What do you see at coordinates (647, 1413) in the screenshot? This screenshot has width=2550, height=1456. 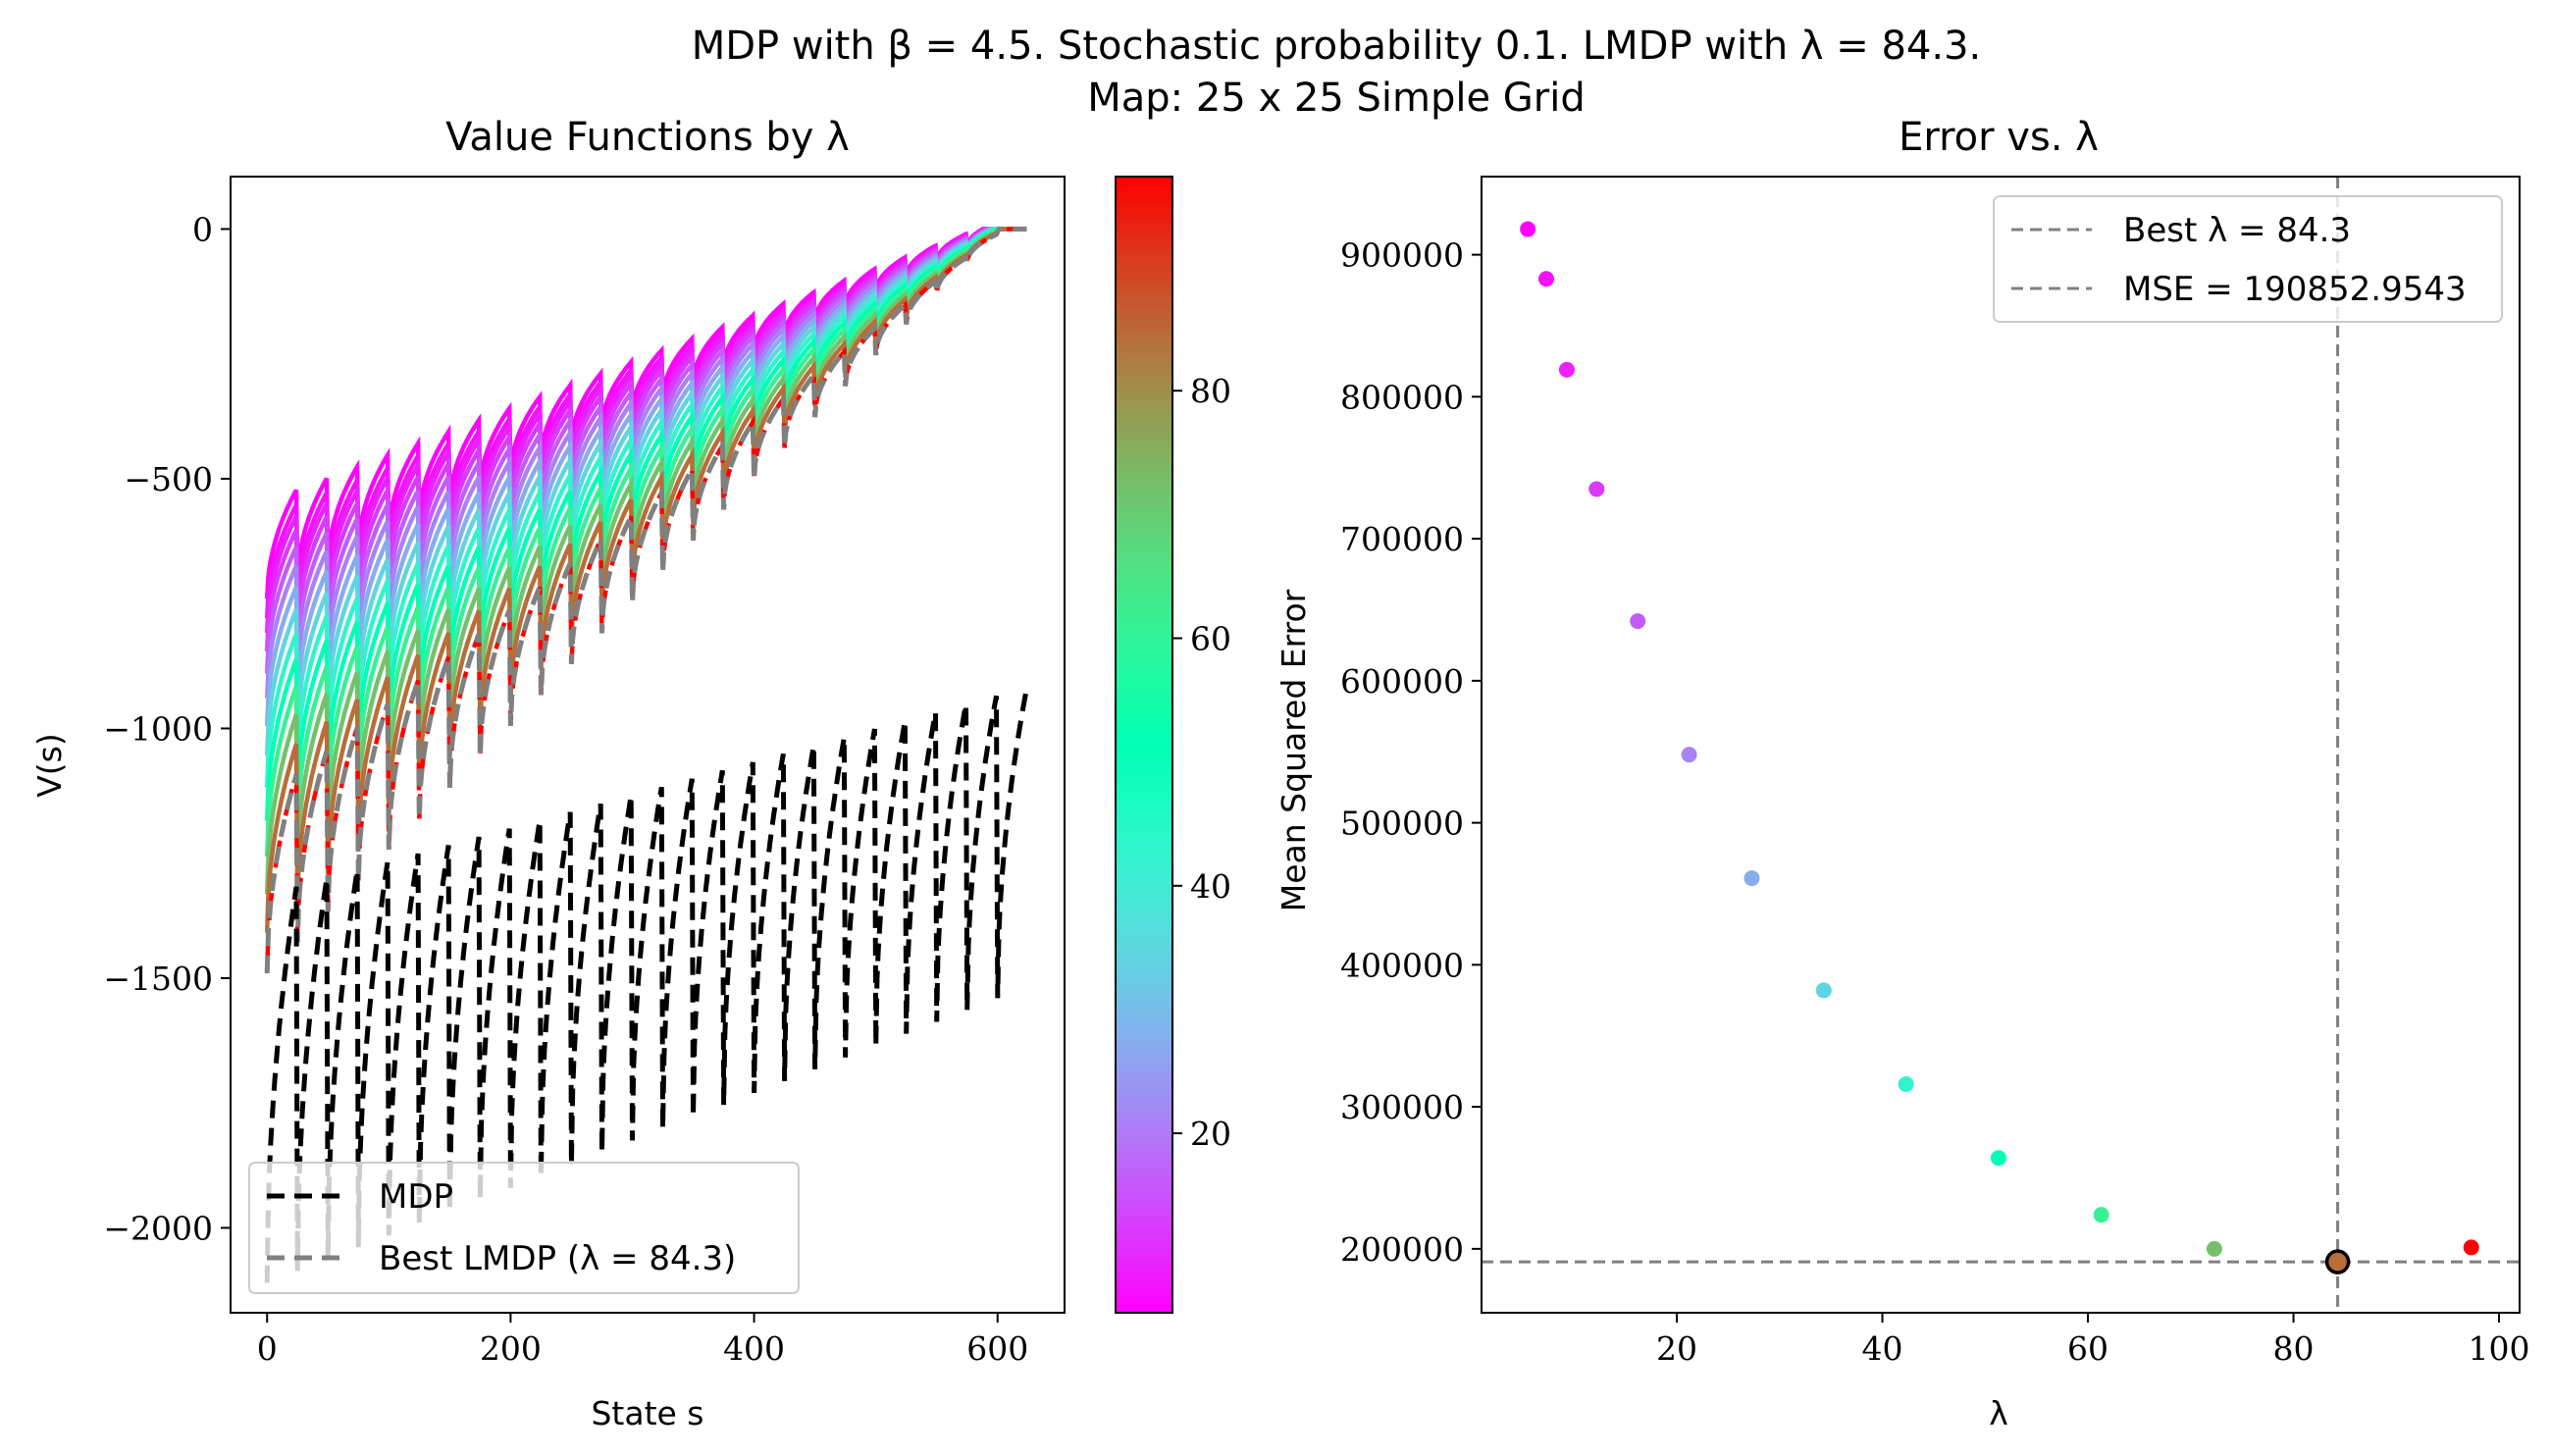 I see `left-x-axis-label: State s` at bounding box center [647, 1413].